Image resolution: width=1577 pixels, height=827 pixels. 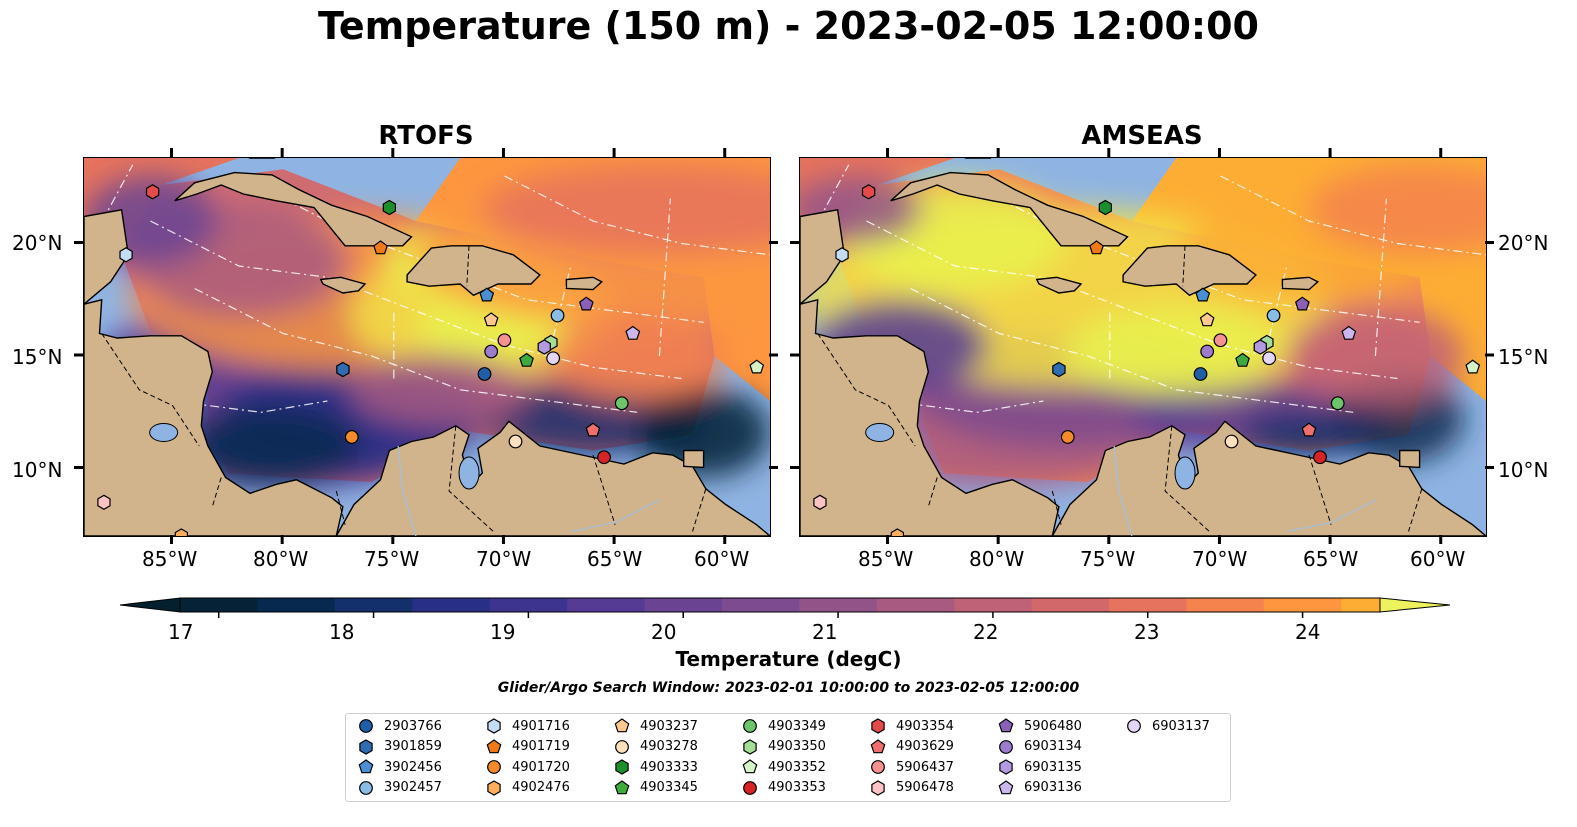 What do you see at coordinates (107, 257) in the screenshot?
I see `land-yucatan` at bounding box center [107, 257].